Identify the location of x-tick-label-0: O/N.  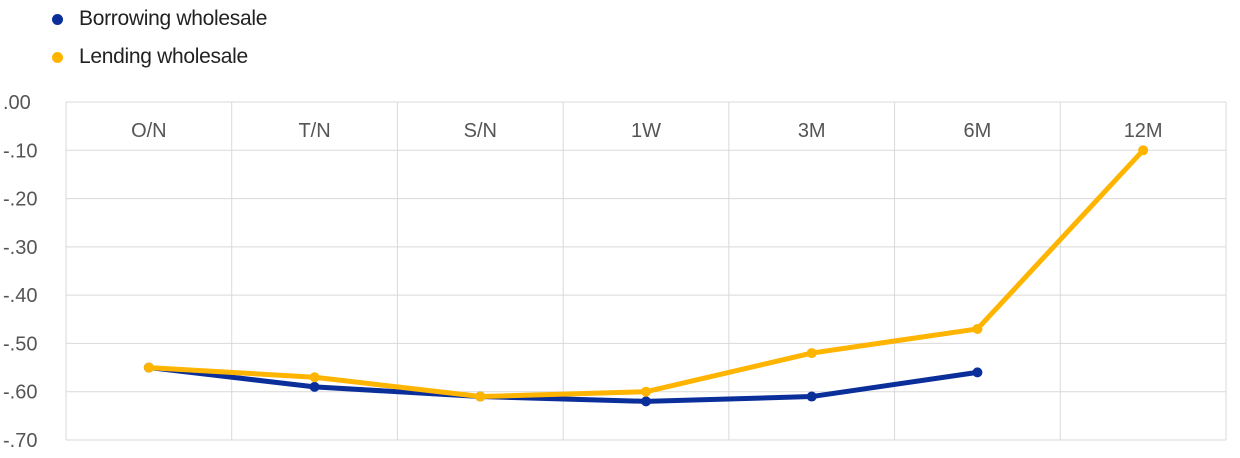
(149, 131).